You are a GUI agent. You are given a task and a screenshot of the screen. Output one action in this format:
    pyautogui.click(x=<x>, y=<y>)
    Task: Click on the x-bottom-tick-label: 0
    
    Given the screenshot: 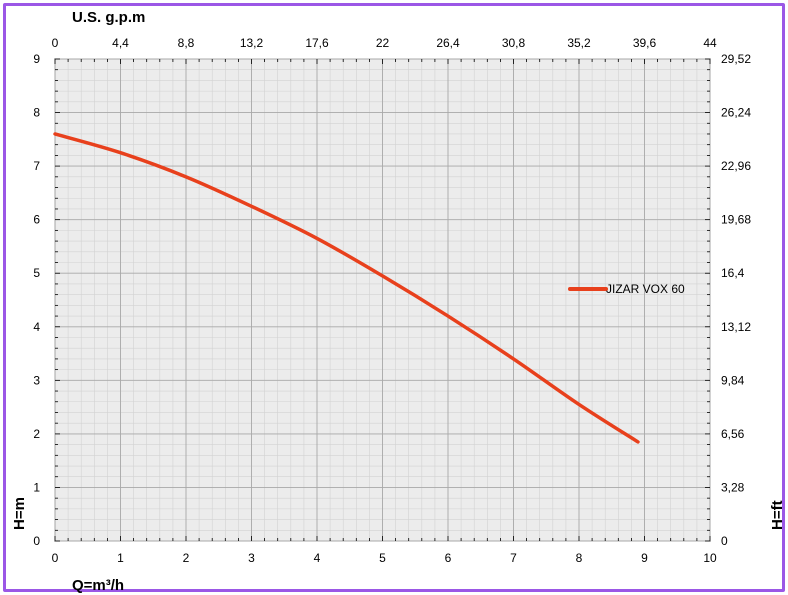 What is the action you would take?
    pyautogui.click(x=55, y=558)
    